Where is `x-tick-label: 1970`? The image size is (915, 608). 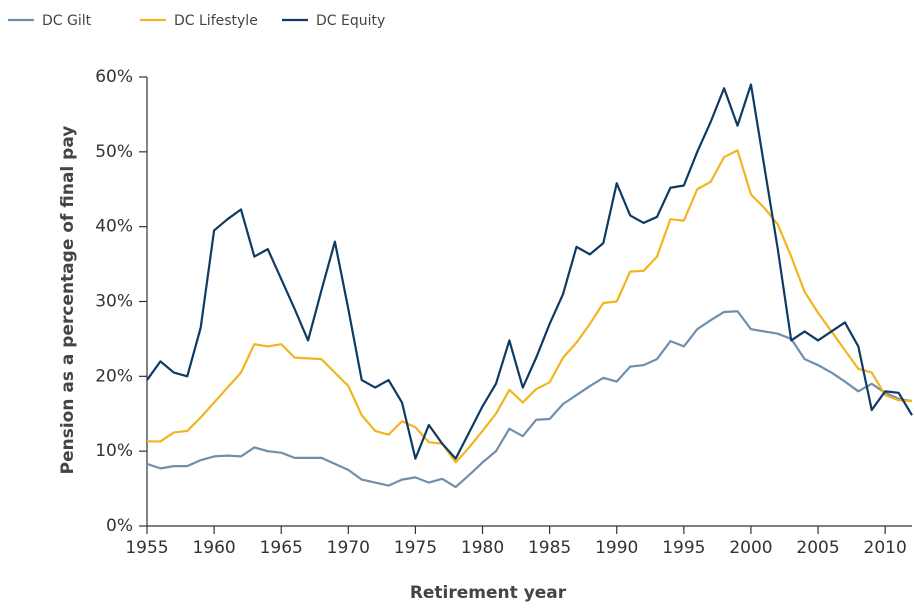
x-tick-label: 1970 is located at coordinates (348, 548).